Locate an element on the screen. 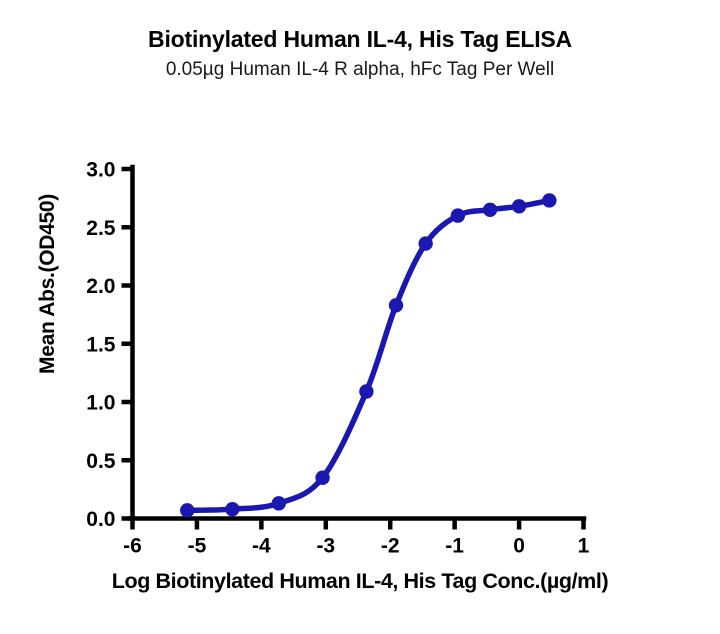  y-tick-label: 0.5 is located at coordinates (101, 461).